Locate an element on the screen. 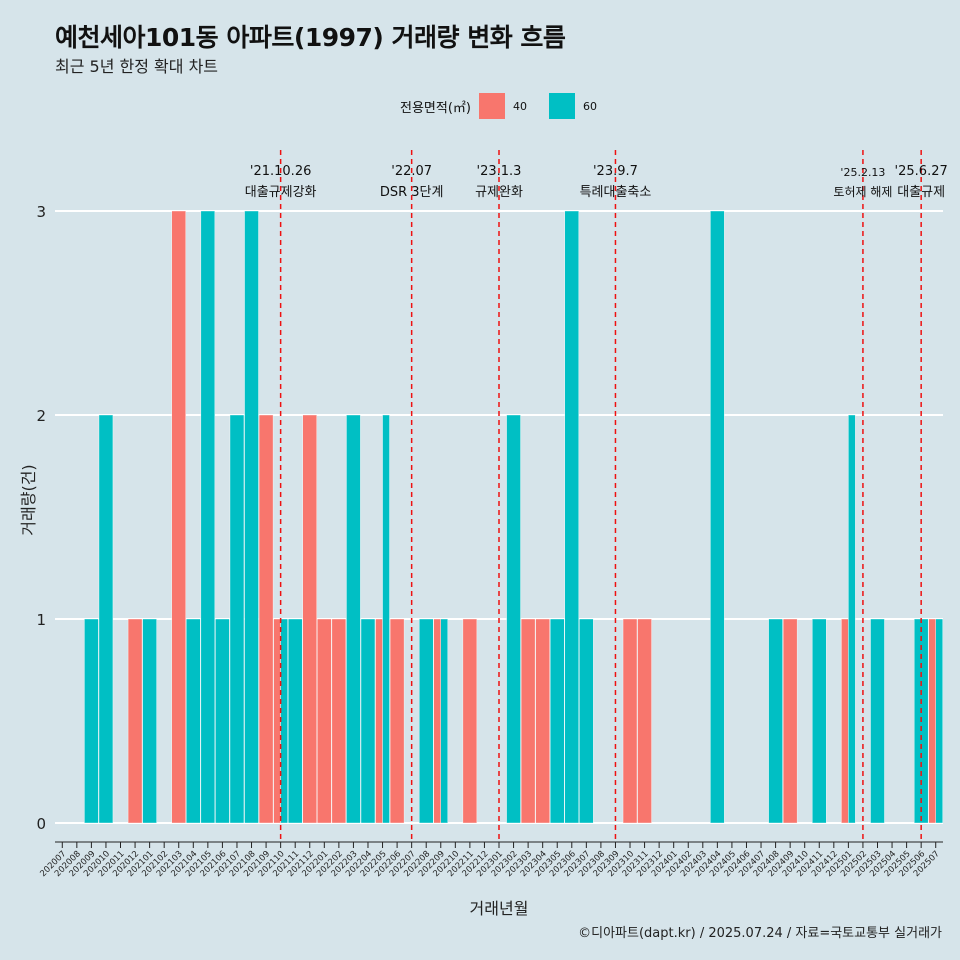 The height and width of the screenshot is (960, 960). x-axis-title: 거래년월 is located at coordinates (499, 908).